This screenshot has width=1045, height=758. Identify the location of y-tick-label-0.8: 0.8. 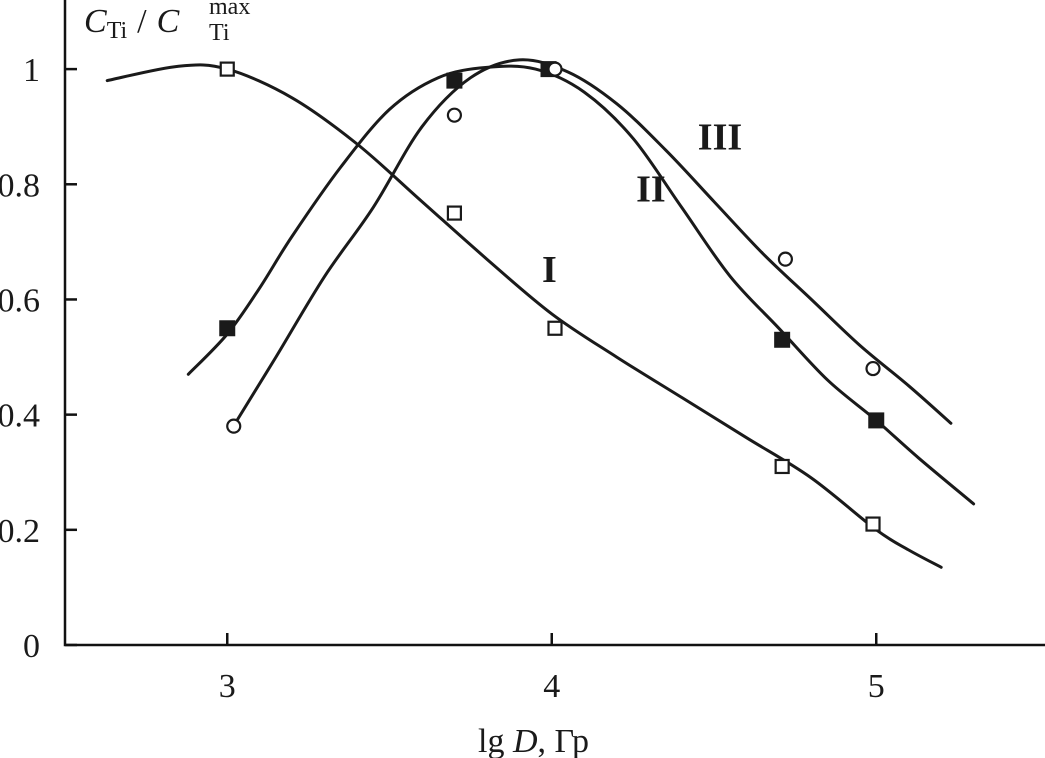
(20, 185).